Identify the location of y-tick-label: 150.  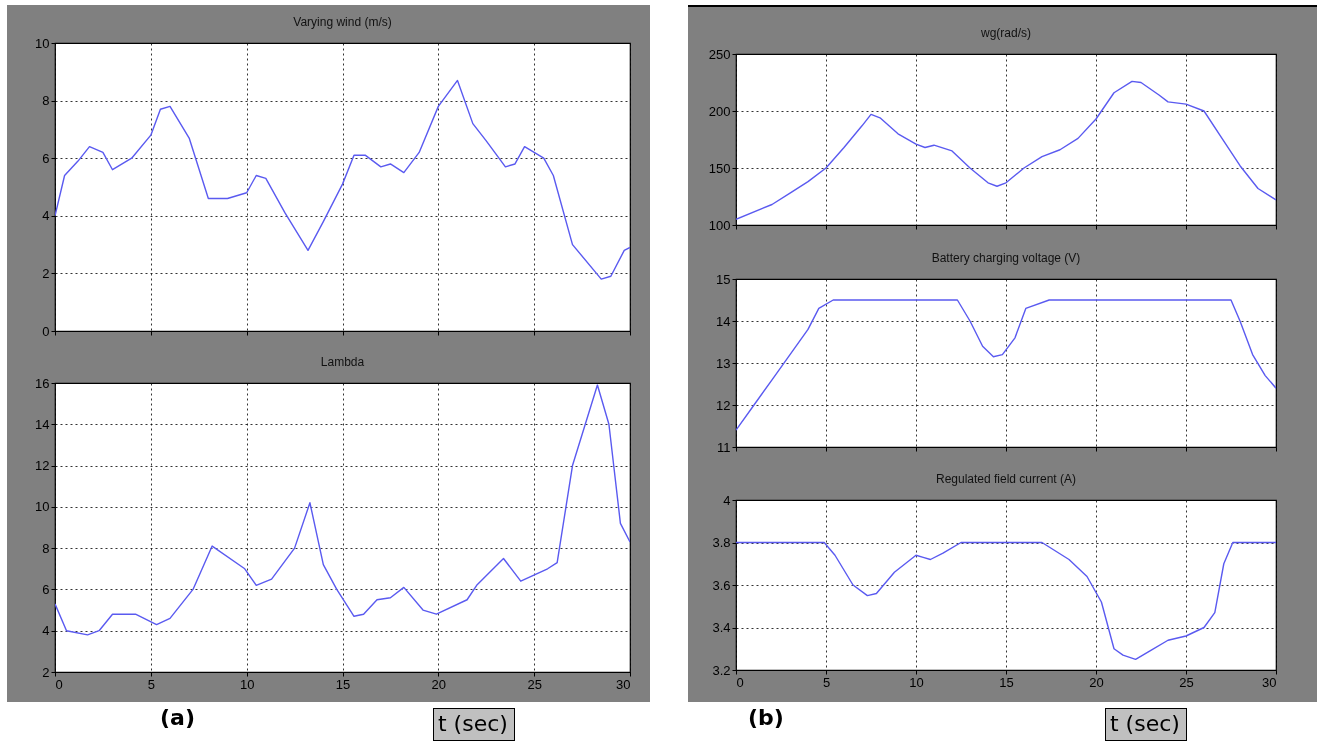
(719, 168).